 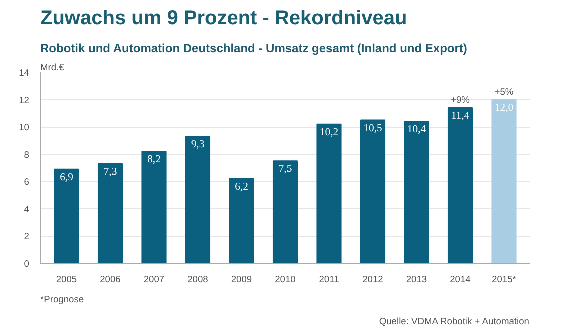 What do you see at coordinates (27, 209) in the screenshot?
I see `y-tick-label: 4` at bounding box center [27, 209].